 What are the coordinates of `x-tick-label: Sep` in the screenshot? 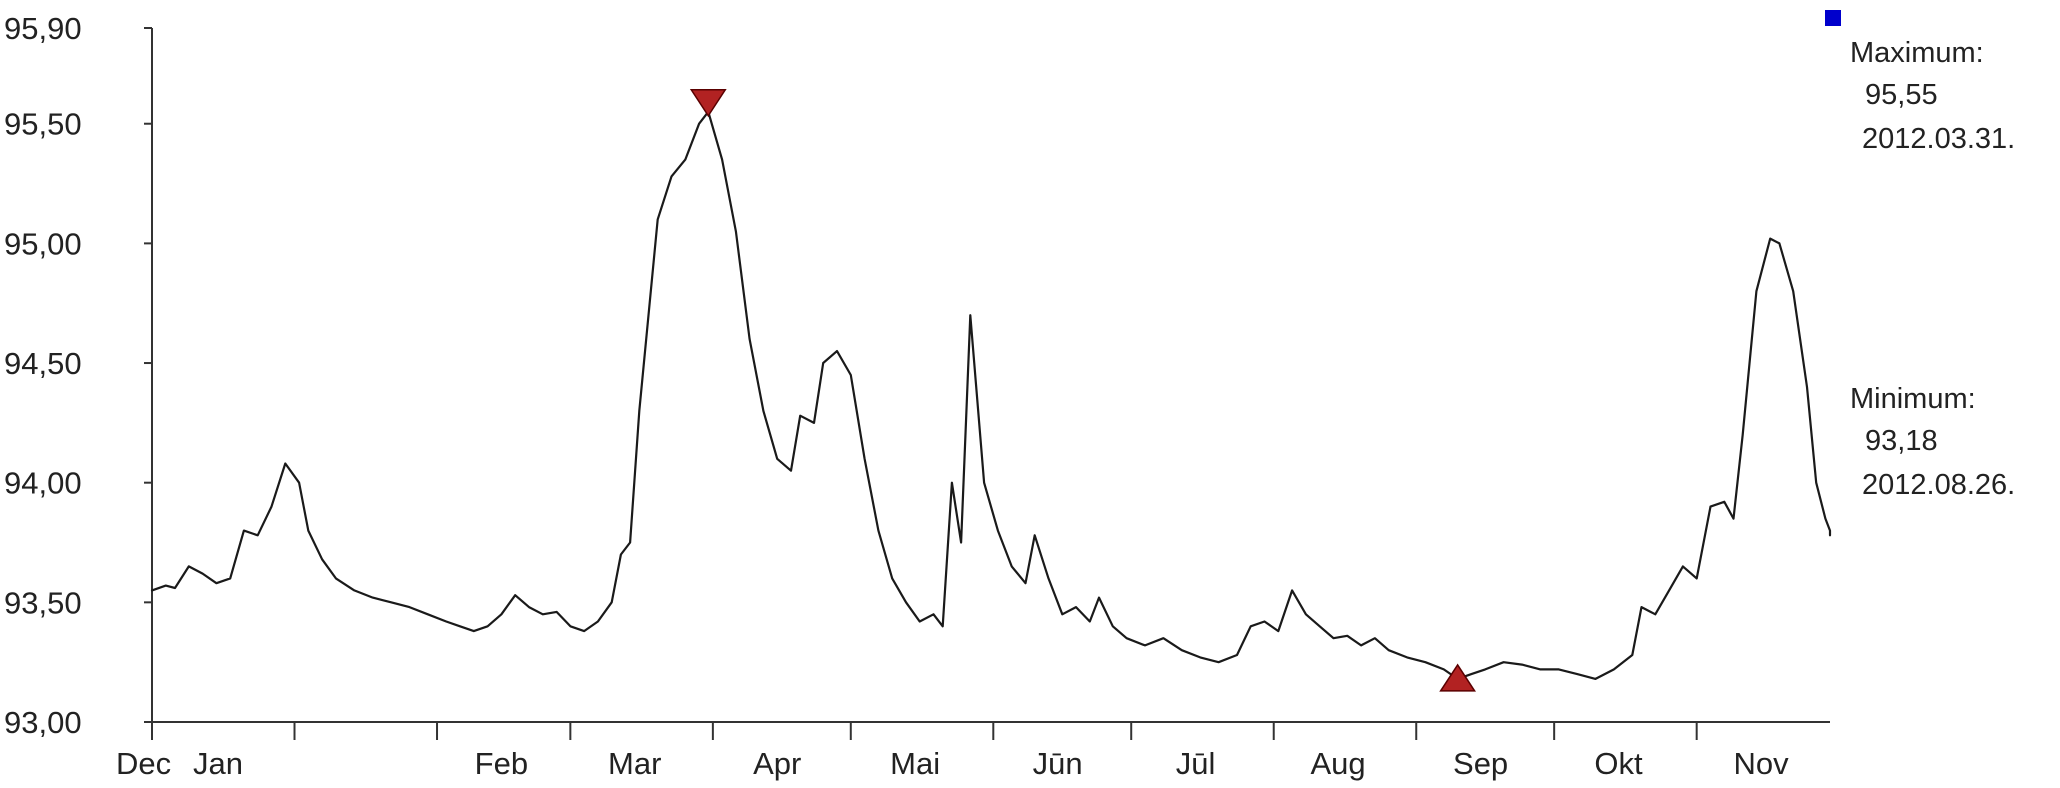 It's located at (1480, 763).